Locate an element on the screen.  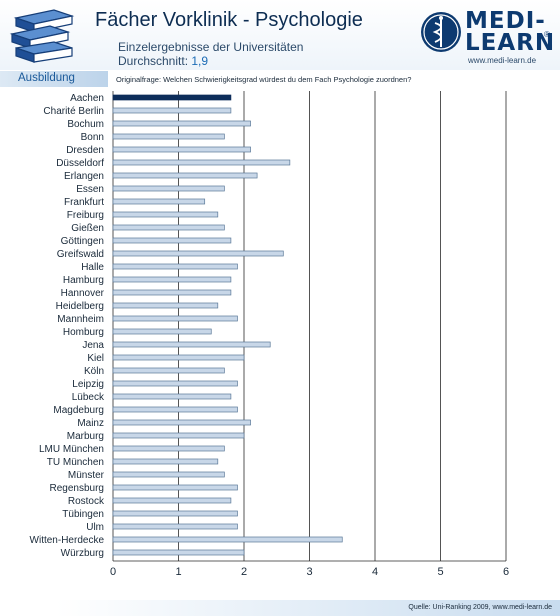
category-label: LMU München is located at coordinates (71, 449).